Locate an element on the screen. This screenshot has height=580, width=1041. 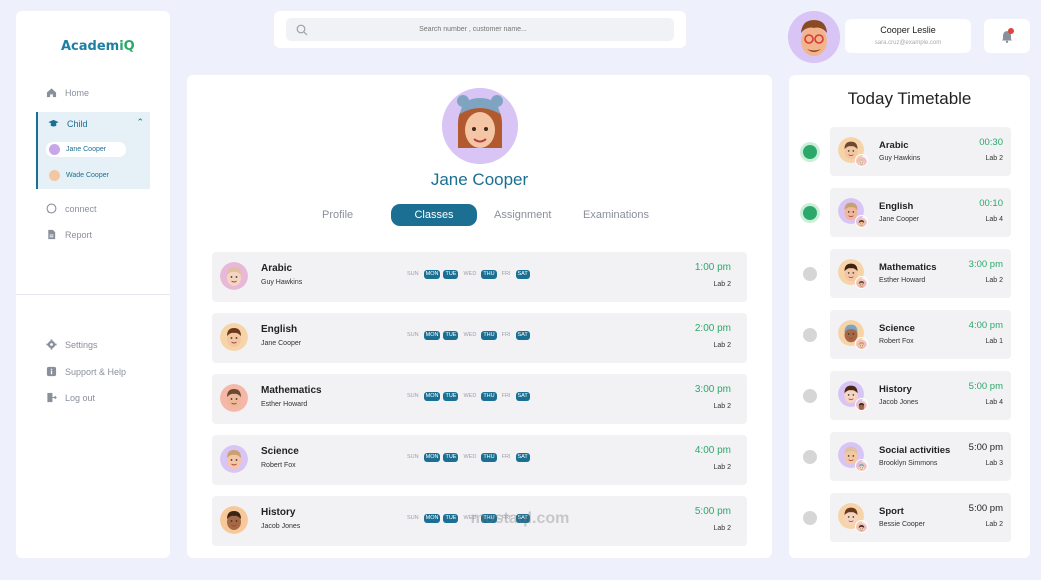
tab-classes: Classes is located at coordinates (434, 215).